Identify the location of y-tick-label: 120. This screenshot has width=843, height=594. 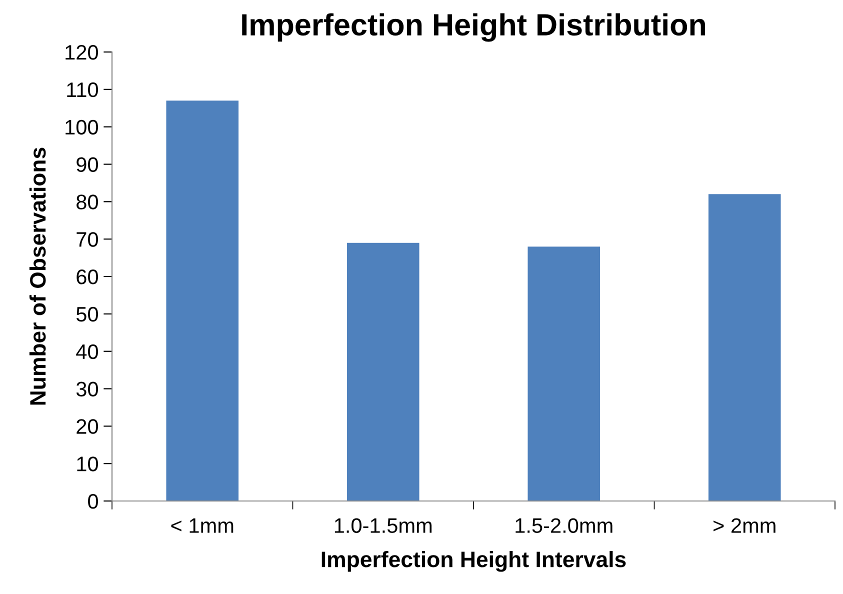
(82, 52).